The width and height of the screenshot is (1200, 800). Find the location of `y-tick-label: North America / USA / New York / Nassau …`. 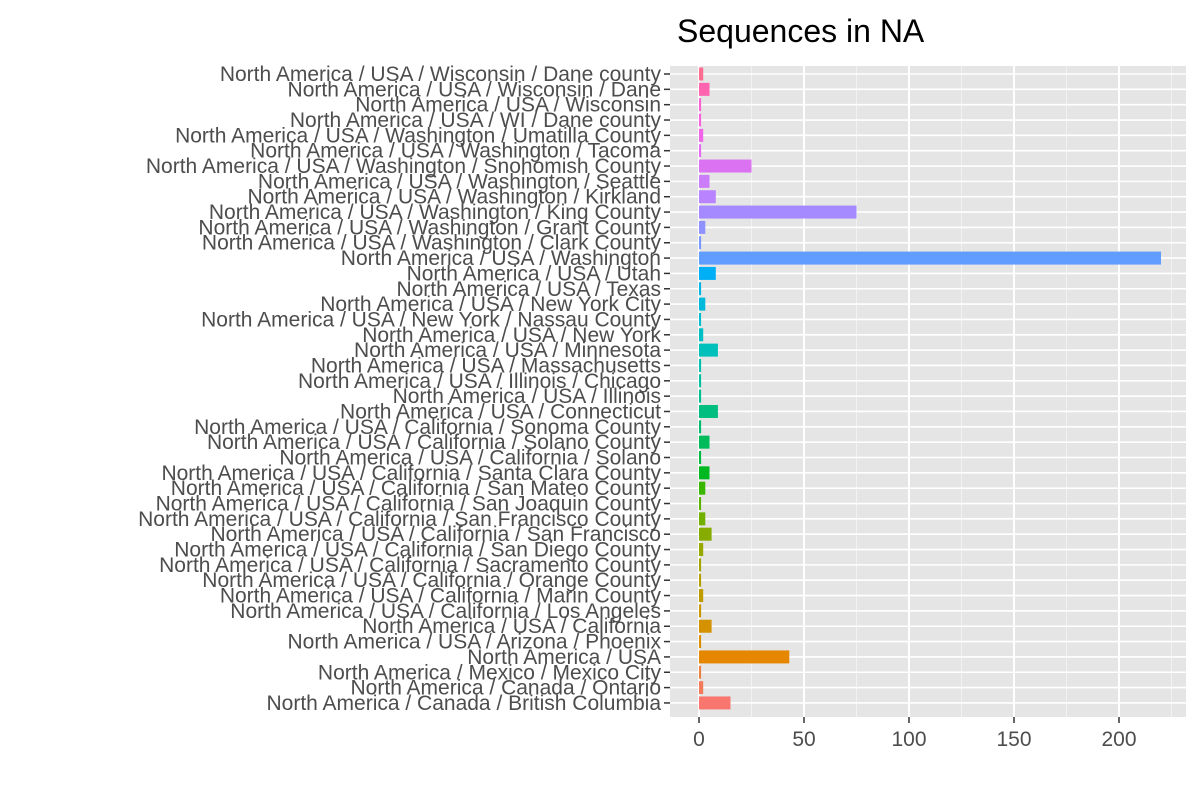

y-tick-label: North America / USA / New York / Nassau … is located at coordinates (431, 319).